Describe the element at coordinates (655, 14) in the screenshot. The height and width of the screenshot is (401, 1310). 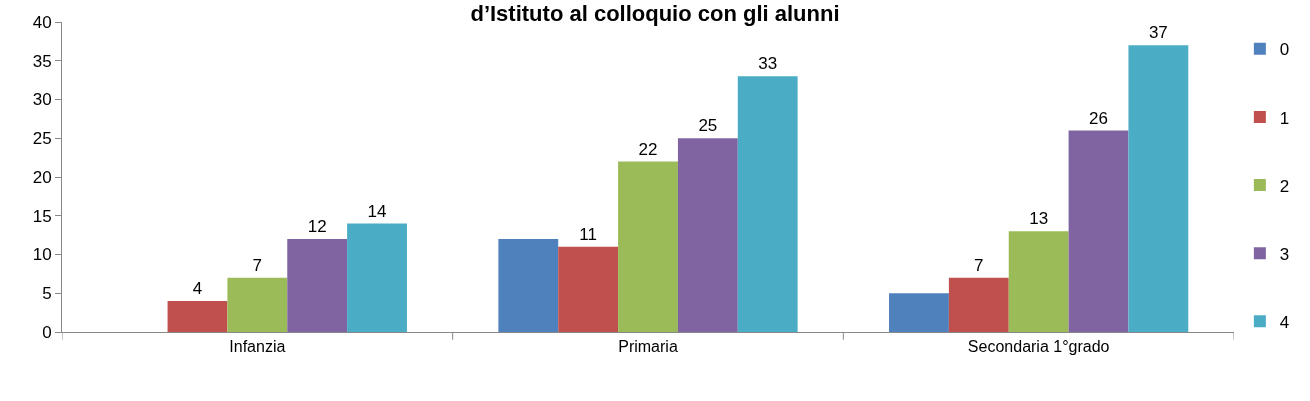
I see `chart-title: d’Istituto al colloquio con gli alunni` at that location.